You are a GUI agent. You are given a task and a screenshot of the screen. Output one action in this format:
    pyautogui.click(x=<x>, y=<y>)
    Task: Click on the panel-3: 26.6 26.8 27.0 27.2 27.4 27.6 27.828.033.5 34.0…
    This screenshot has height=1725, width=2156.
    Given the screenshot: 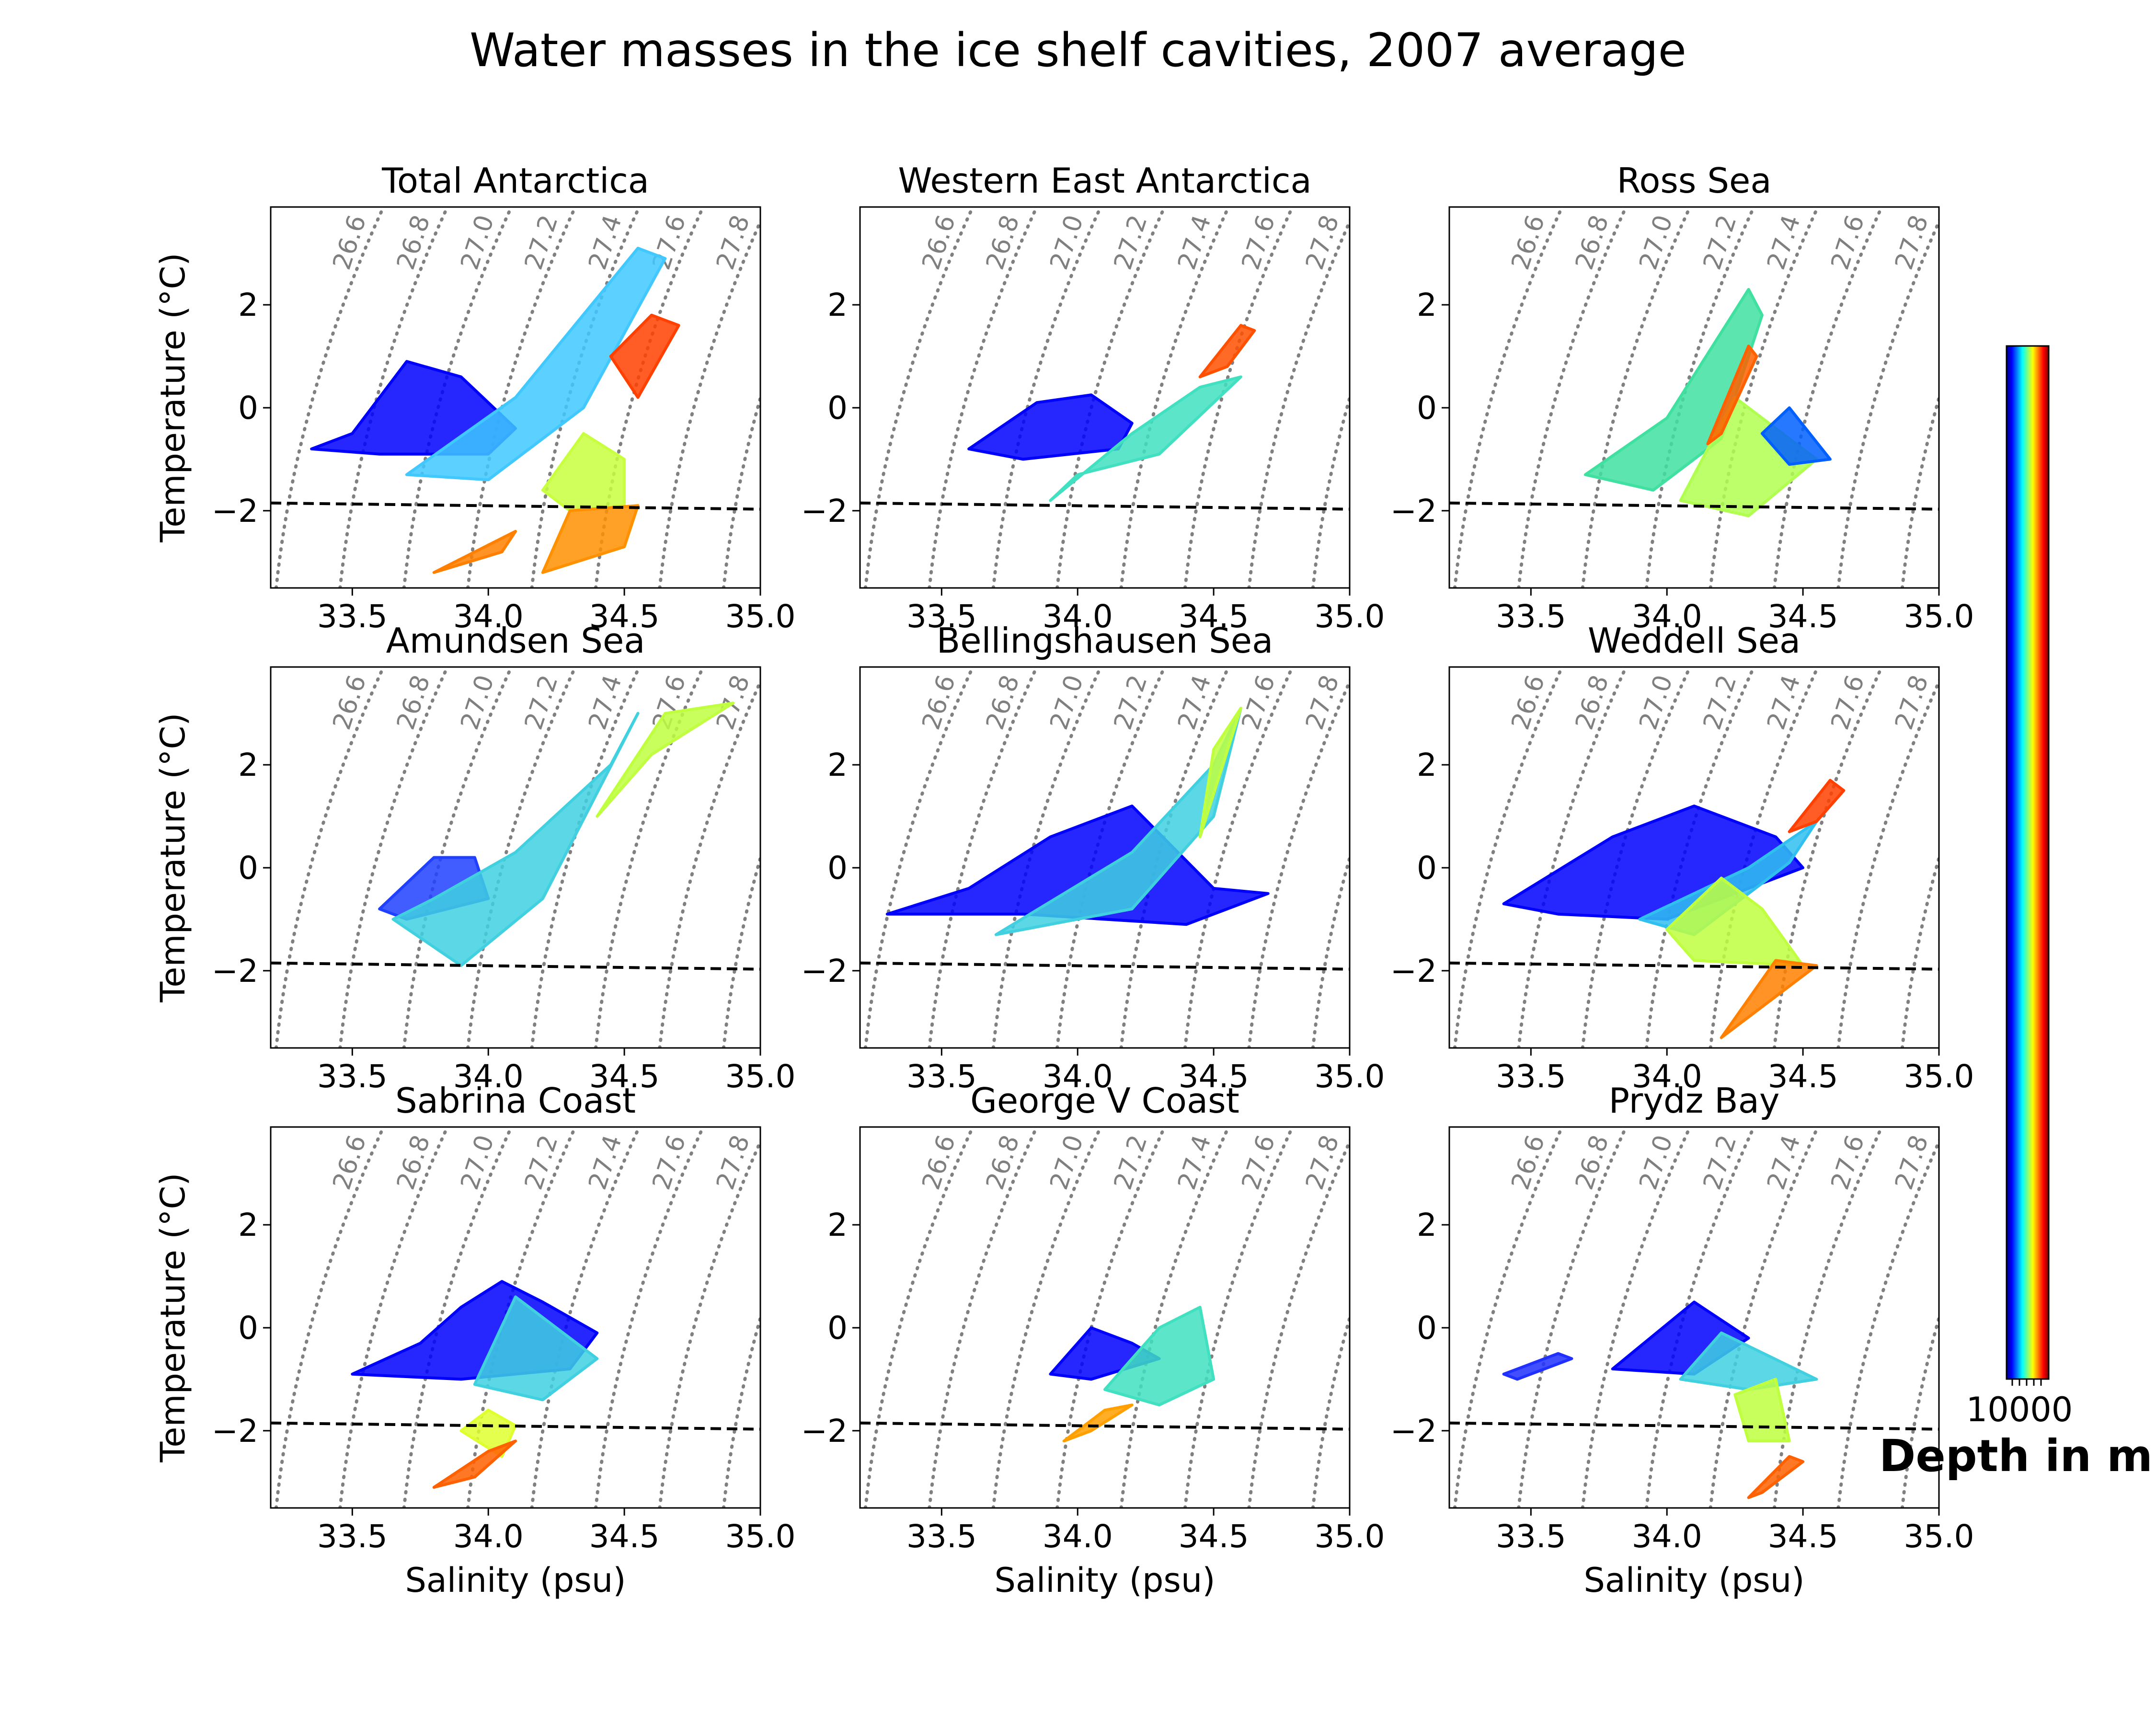 What is the action you would take?
    pyautogui.click(x=474, y=858)
    